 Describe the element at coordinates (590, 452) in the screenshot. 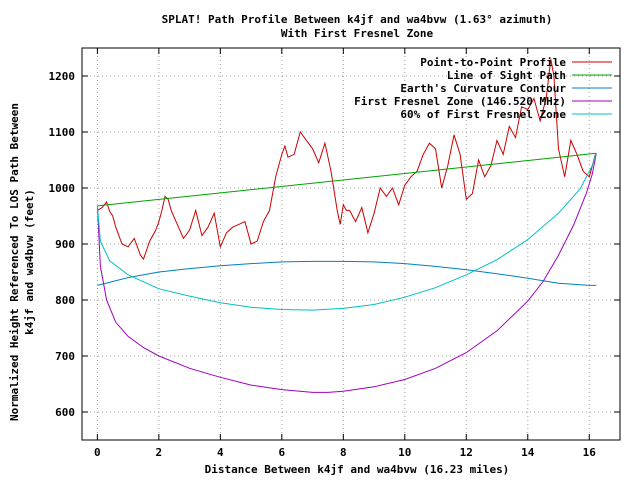

I see `x-tick-label: 16` at that location.